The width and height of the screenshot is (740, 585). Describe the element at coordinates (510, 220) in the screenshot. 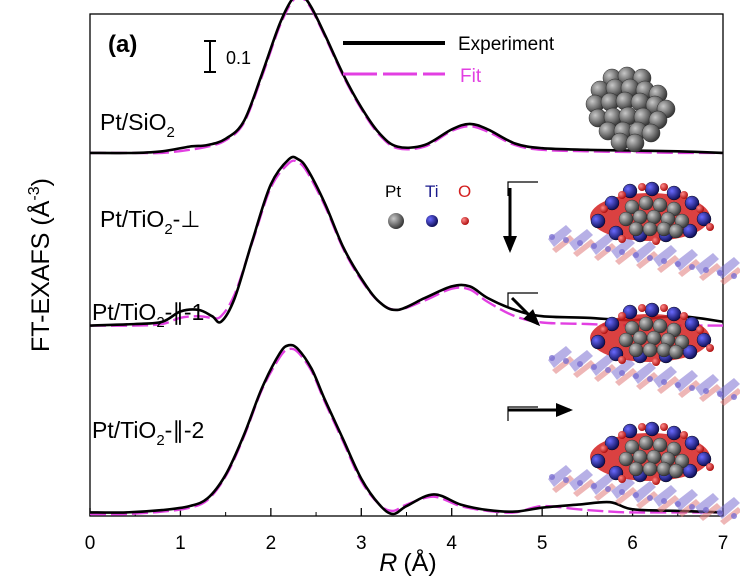

I see `polarization-arrow-down-icon` at that location.